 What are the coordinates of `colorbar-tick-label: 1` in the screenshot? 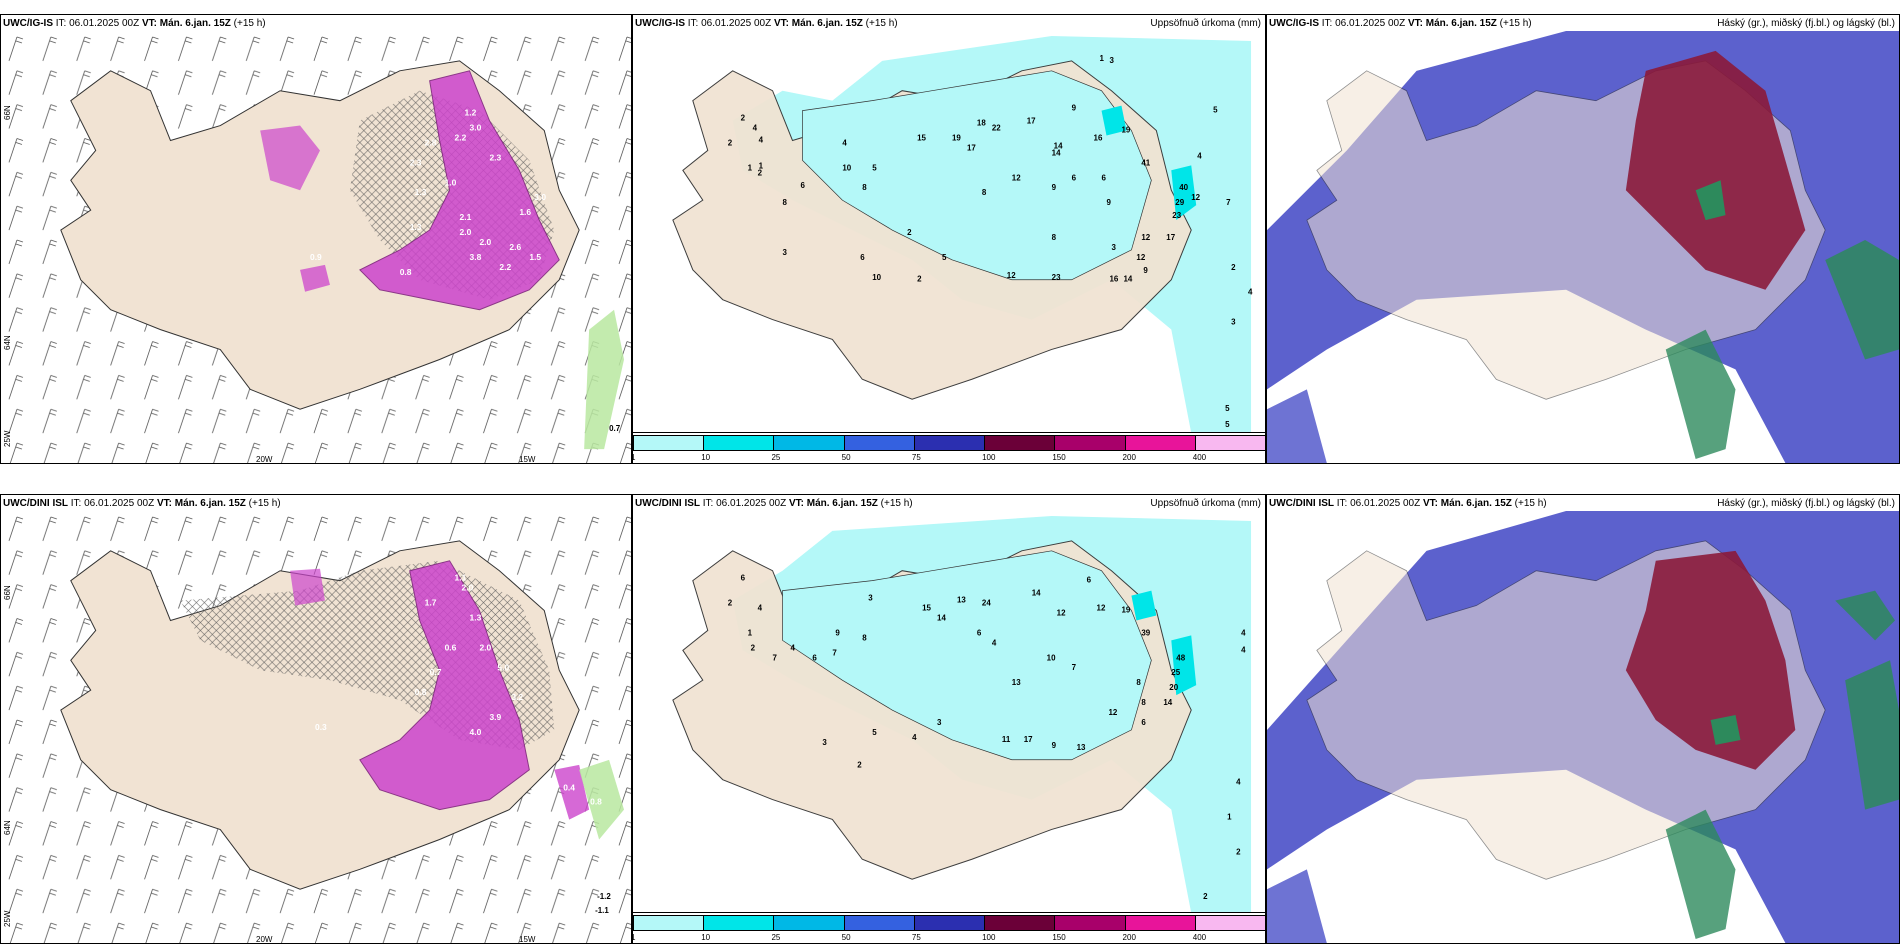 It's located at (634, 937).